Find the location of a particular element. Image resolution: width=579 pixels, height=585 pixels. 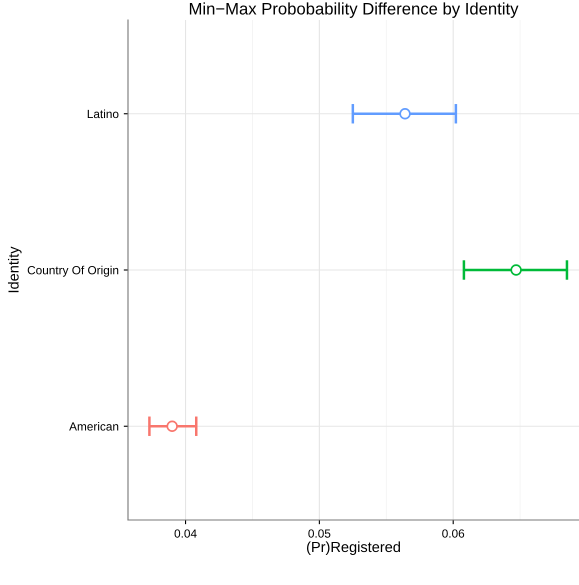

y-tick-label: Latino is located at coordinates (103, 113).